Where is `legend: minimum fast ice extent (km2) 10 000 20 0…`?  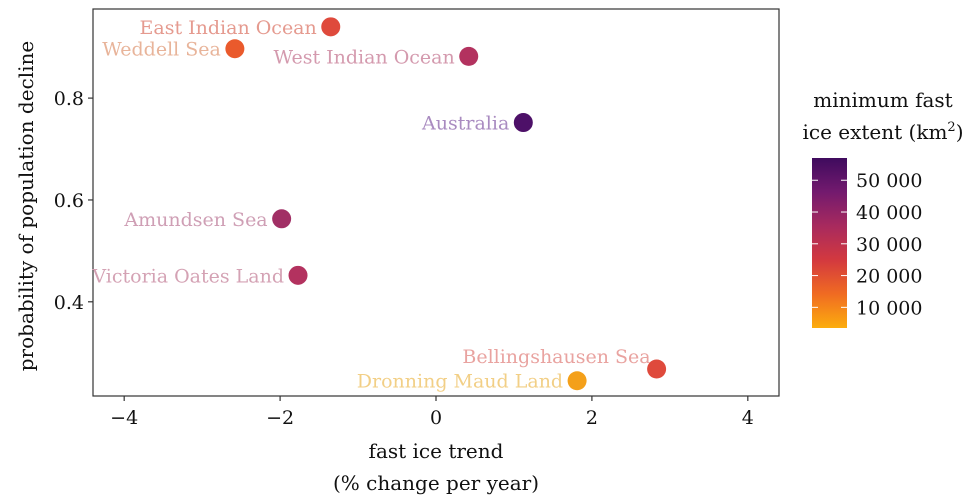
legend: minimum fast ice extent (km2) 10 000 20 0… is located at coordinates (883, 208).